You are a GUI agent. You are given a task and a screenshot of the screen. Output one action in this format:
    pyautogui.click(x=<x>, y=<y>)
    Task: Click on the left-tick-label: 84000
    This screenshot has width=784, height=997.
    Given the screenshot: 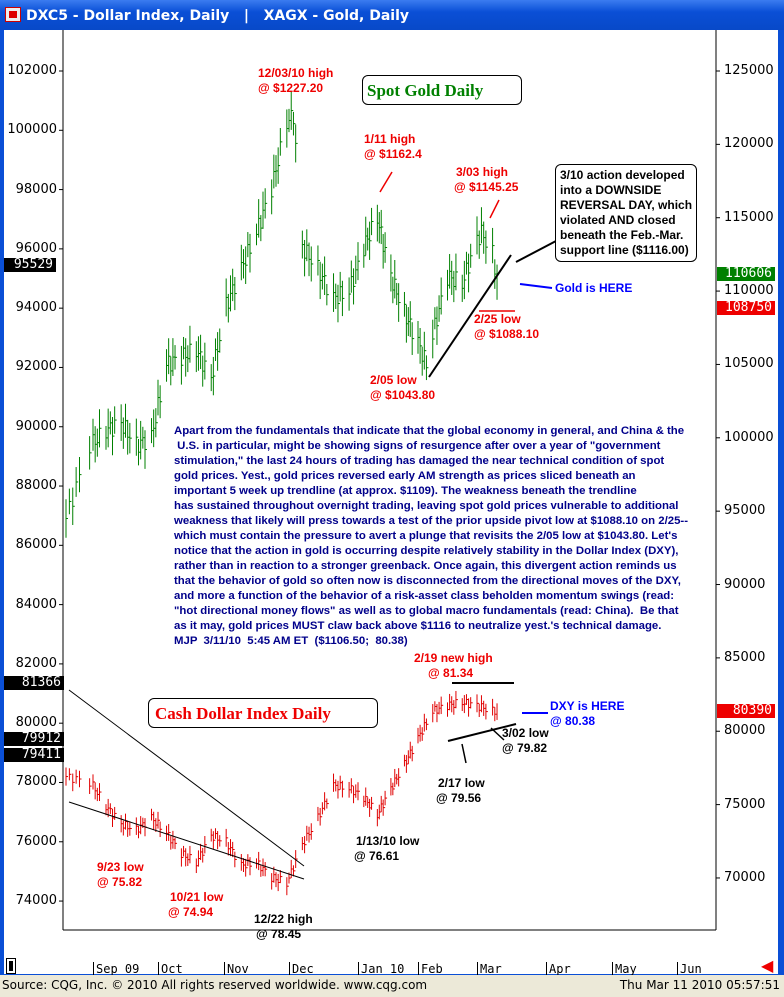 What is the action you would take?
    pyautogui.click(x=36, y=604)
    